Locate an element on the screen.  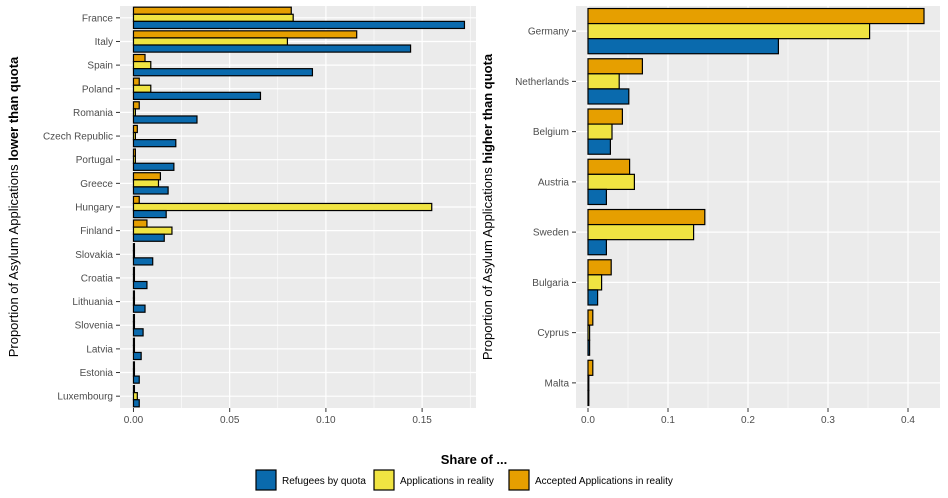
bar-hungary-accepted-applications-in-reality is located at coordinates (136, 200).